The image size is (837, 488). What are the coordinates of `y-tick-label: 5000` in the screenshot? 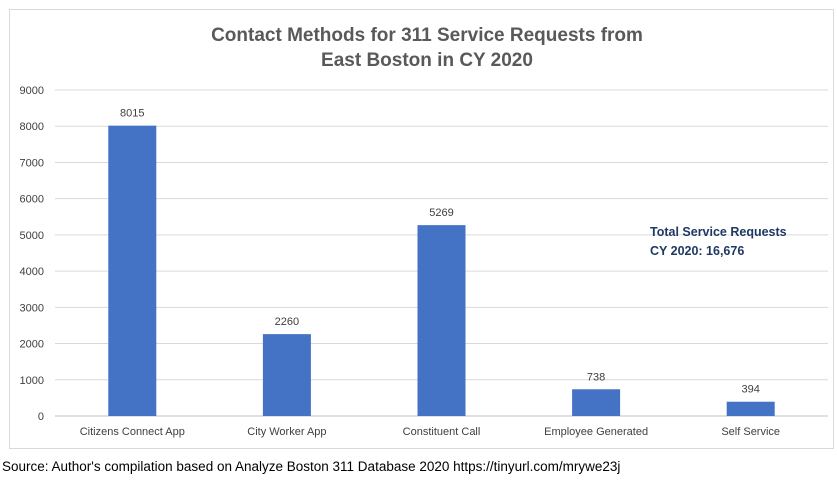 It's located at (32, 236).